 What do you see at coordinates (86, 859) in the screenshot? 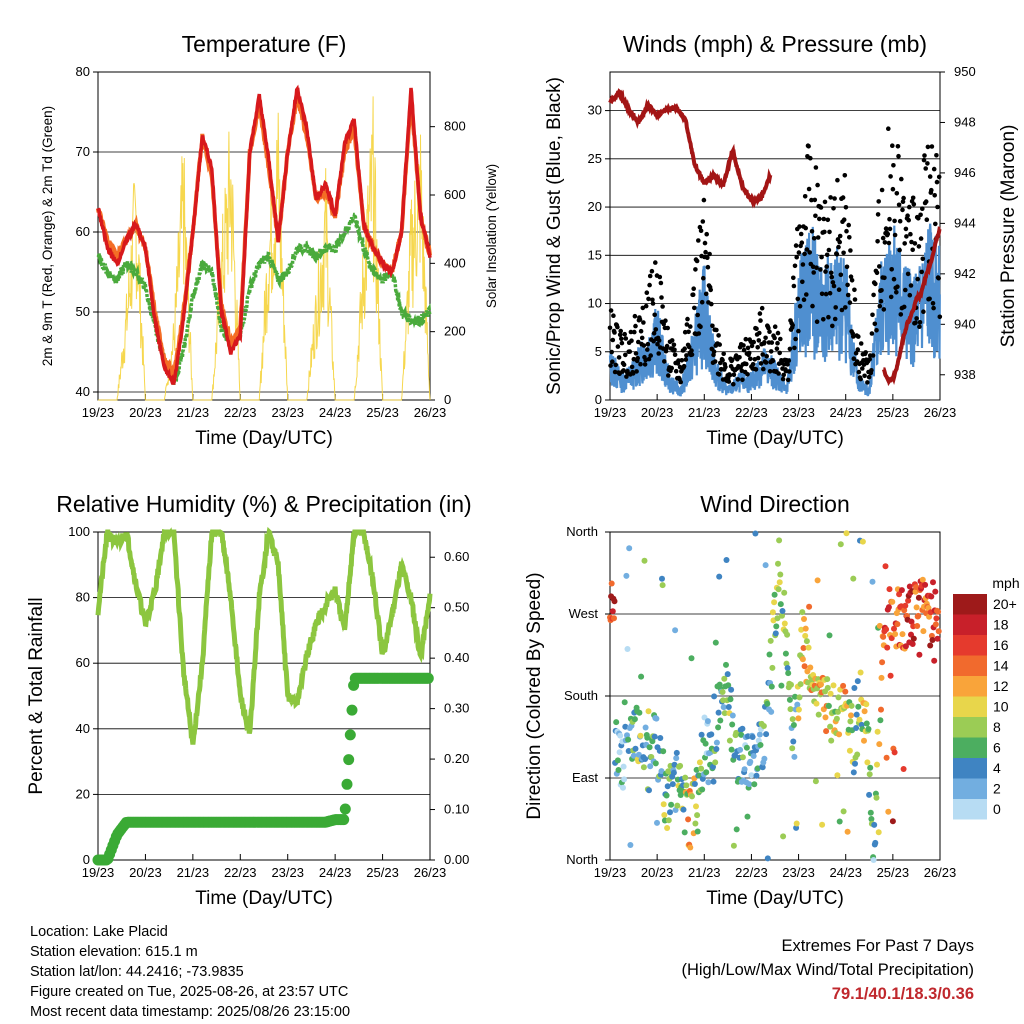
I see `y-tick-label: 0` at bounding box center [86, 859].